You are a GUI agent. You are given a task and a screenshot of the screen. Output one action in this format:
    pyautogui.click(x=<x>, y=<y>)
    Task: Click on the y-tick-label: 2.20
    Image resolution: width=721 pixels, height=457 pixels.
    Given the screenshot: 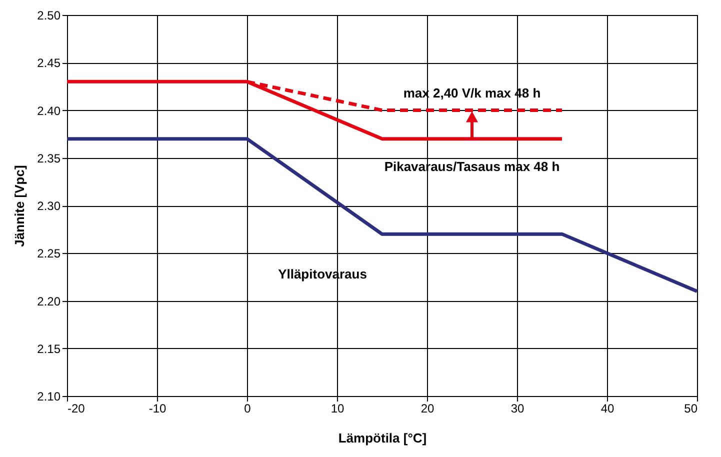 What is the action you would take?
    pyautogui.click(x=49, y=301)
    